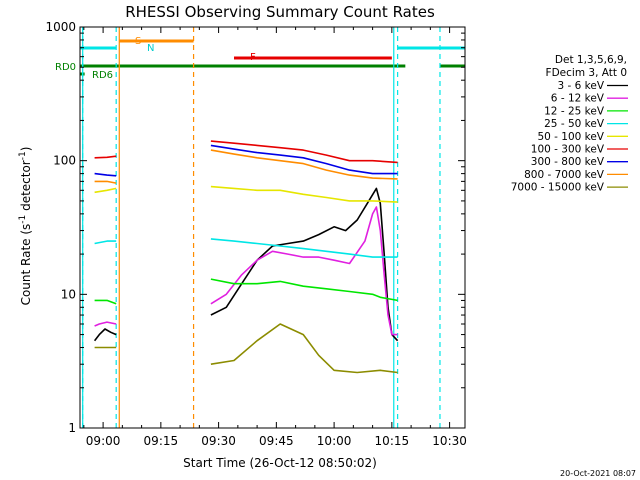  I want to click on footnote: 20-Oct-2021 08:07, so click(598, 473).